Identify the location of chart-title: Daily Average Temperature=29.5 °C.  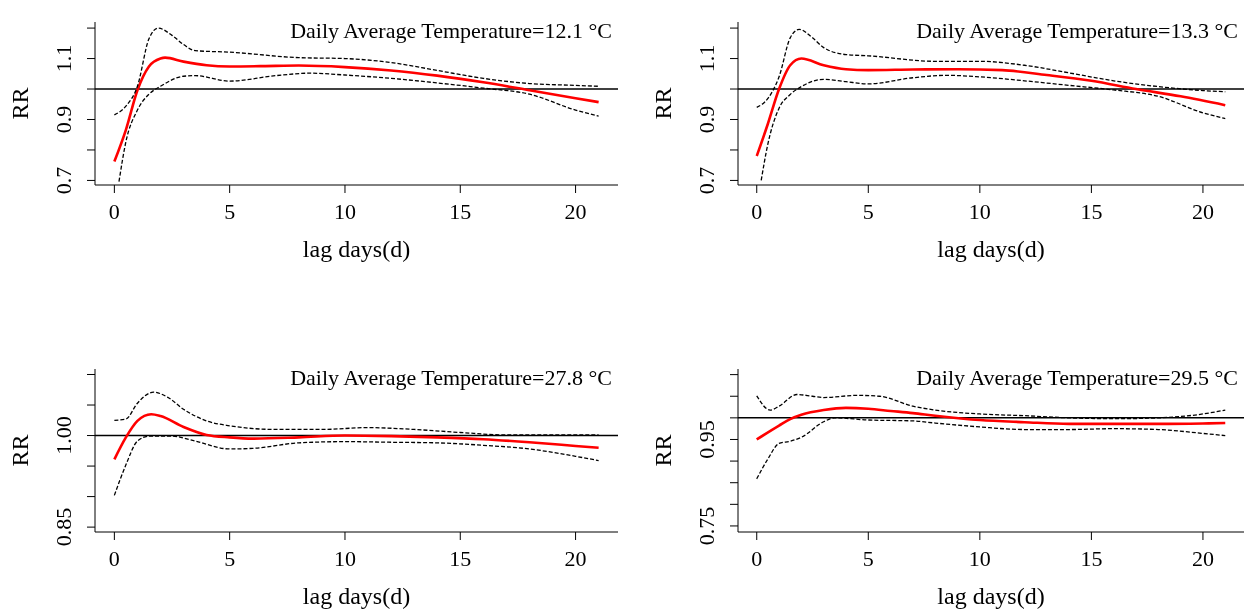
(1077, 378).